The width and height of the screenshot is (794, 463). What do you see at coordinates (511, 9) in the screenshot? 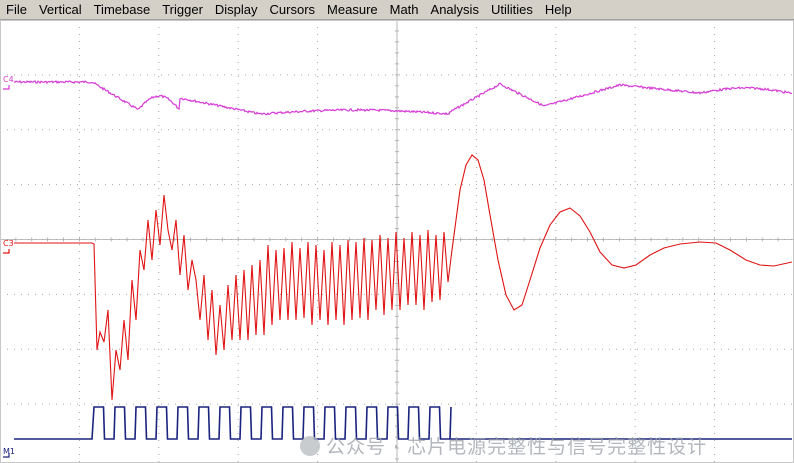
I see `menu-utilities: Utilities` at bounding box center [511, 9].